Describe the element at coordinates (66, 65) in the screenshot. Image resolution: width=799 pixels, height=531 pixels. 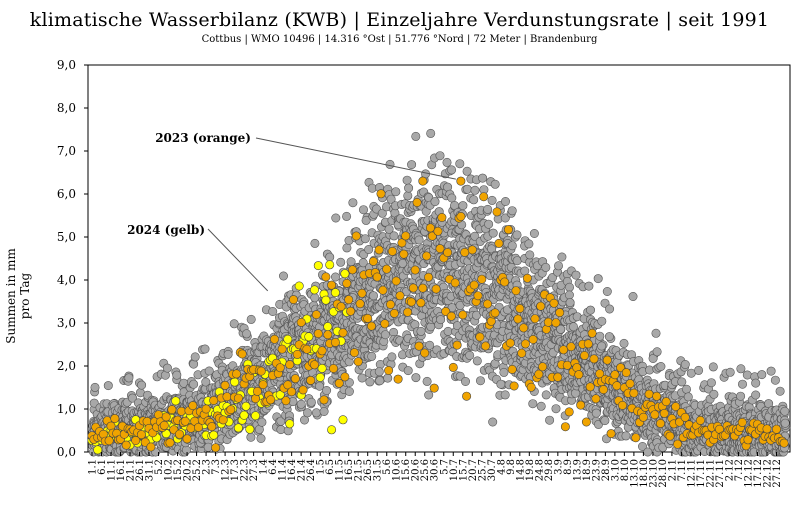
I see `y-tick-label: 9,0` at that location.